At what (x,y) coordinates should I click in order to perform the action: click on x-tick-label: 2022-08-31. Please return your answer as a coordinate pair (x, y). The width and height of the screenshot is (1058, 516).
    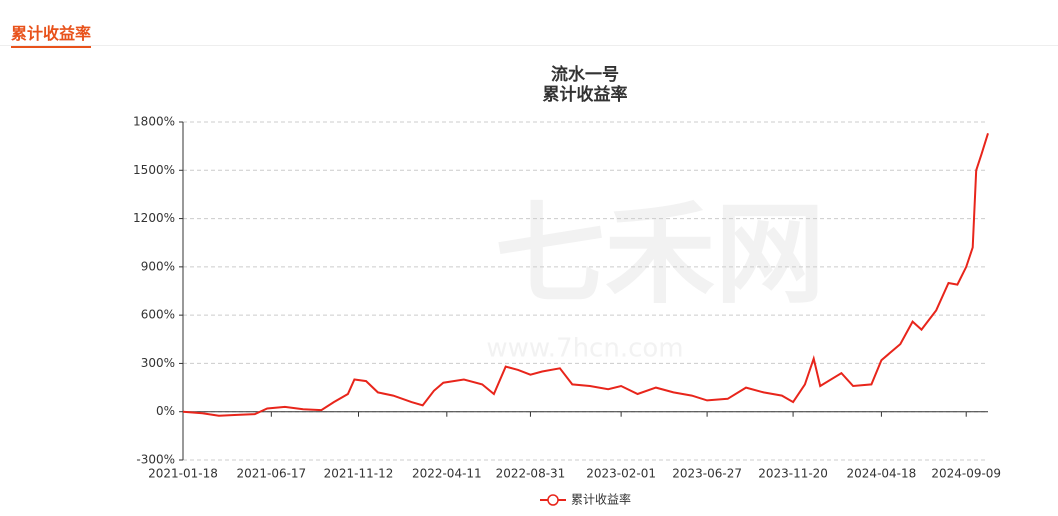
    Looking at the image, I should click on (531, 474).